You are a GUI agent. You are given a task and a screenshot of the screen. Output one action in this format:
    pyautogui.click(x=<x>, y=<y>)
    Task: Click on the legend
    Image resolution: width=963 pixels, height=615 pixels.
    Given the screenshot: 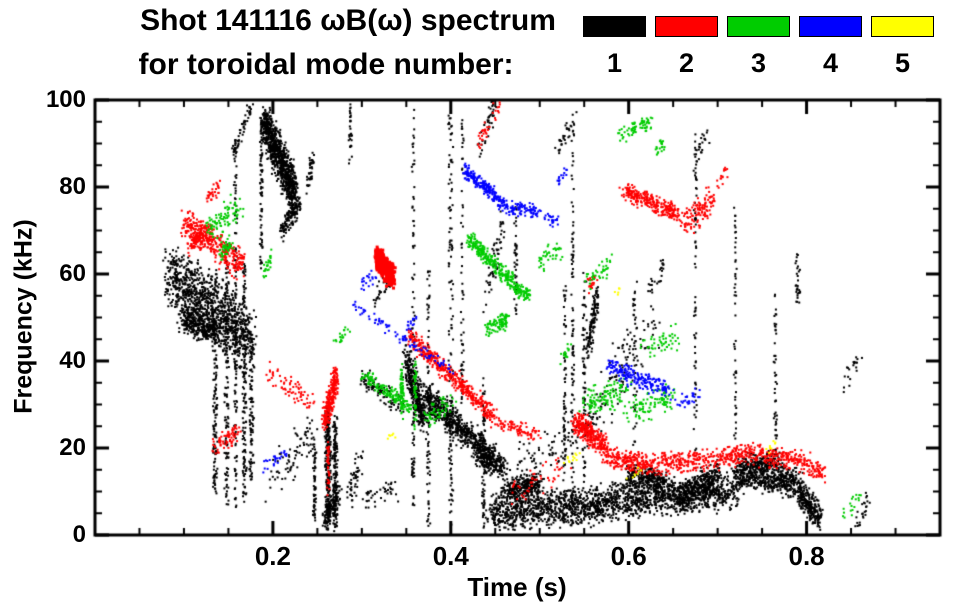 What is the action you would take?
    pyautogui.click(x=758, y=26)
    